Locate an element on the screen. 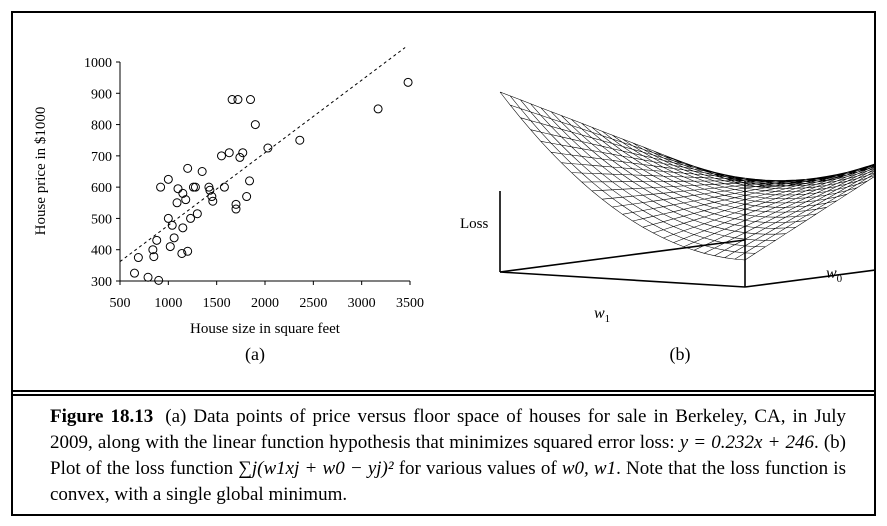  y-tick-label: 600 is located at coordinates (101, 188).